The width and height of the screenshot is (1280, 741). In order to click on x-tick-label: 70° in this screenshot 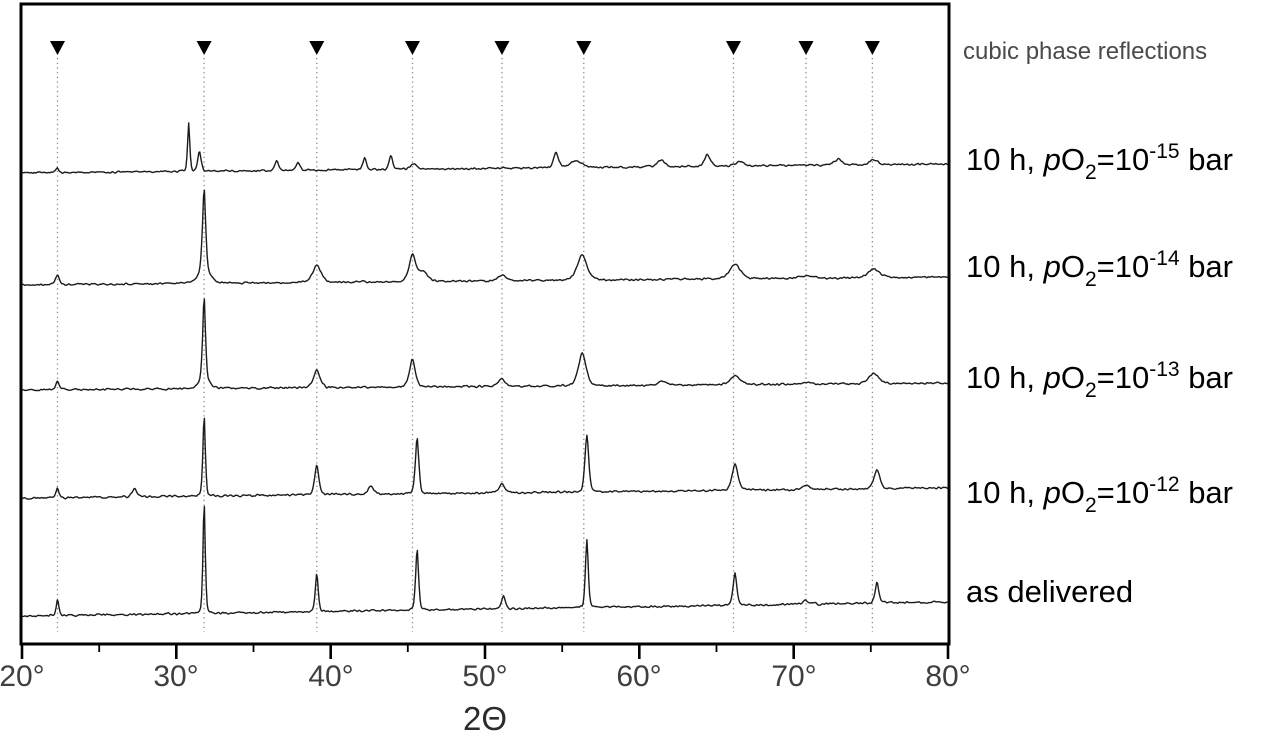, I will do `click(794, 676)`.